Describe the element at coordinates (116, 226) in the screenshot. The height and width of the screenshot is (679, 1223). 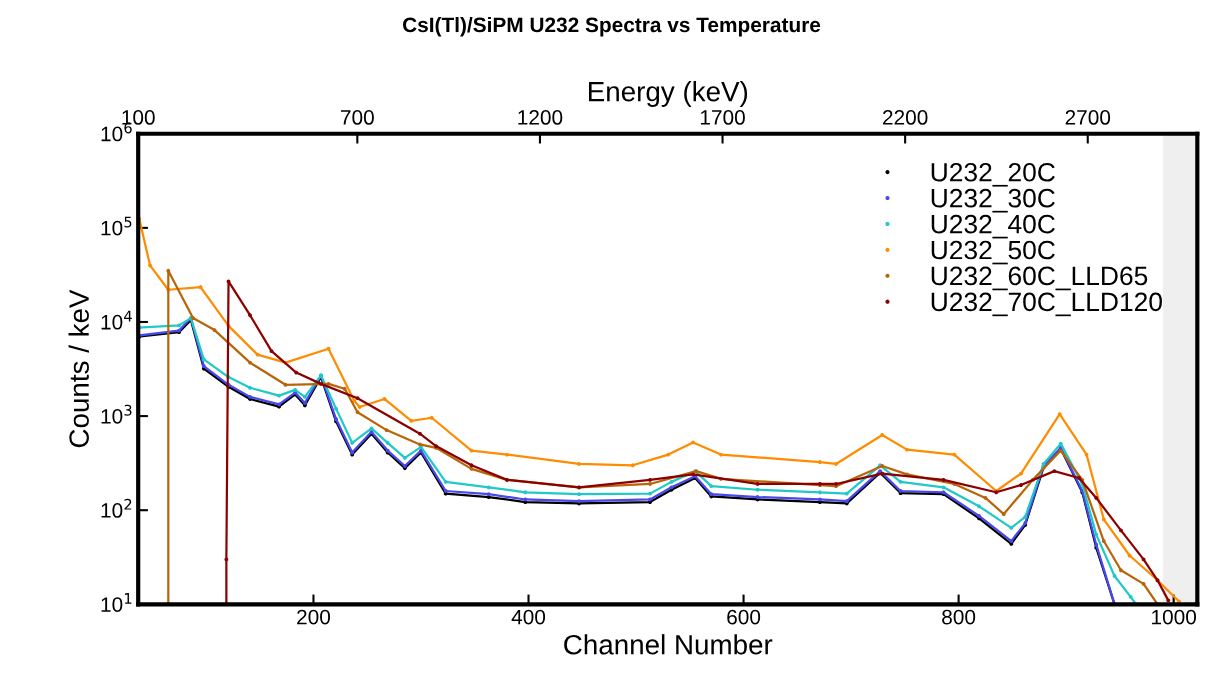
I see `y-tick-label: 10$^{5}$` at that location.